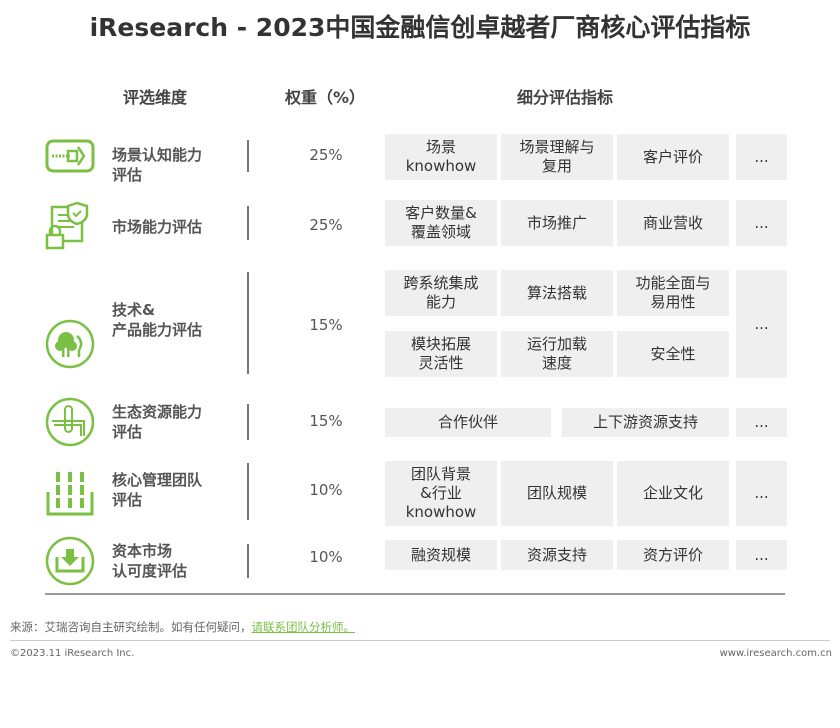  I want to click on indicator-text: 功能全面与 易用性, so click(673, 292).